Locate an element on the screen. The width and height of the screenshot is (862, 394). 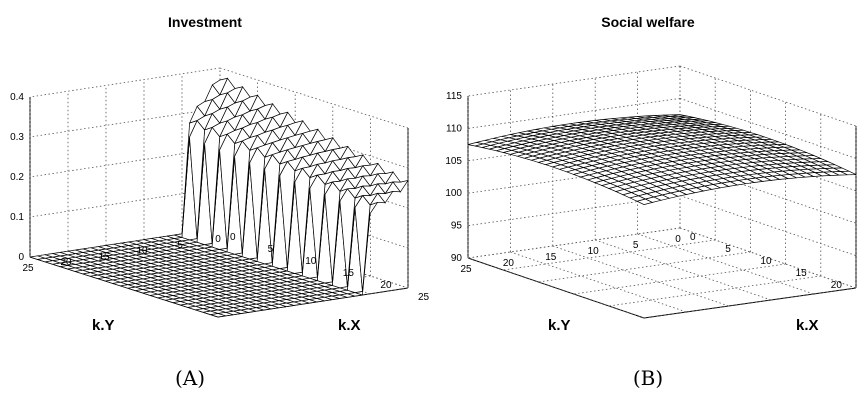
z-tick-label: 105 is located at coordinates (453, 161).